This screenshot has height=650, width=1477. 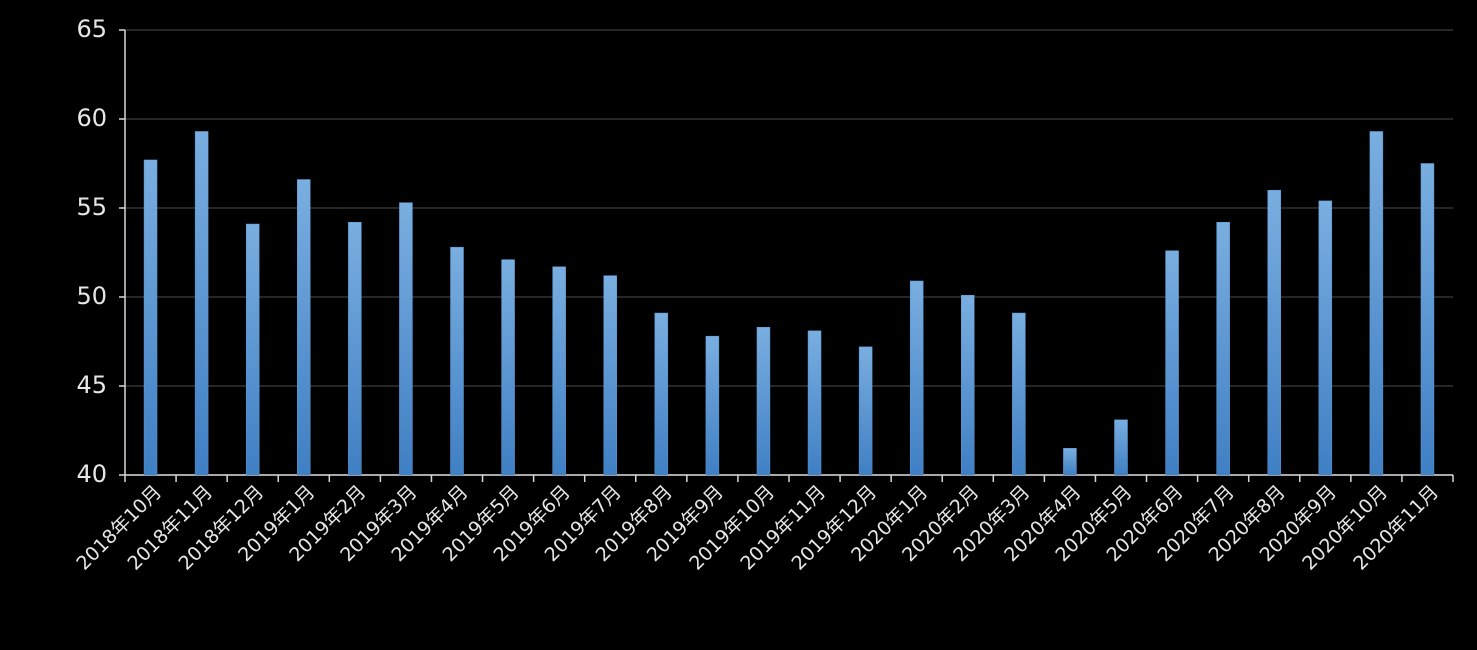 What do you see at coordinates (91, 118) in the screenshot?
I see `y-tick-label: 60` at bounding box center [91, 118].